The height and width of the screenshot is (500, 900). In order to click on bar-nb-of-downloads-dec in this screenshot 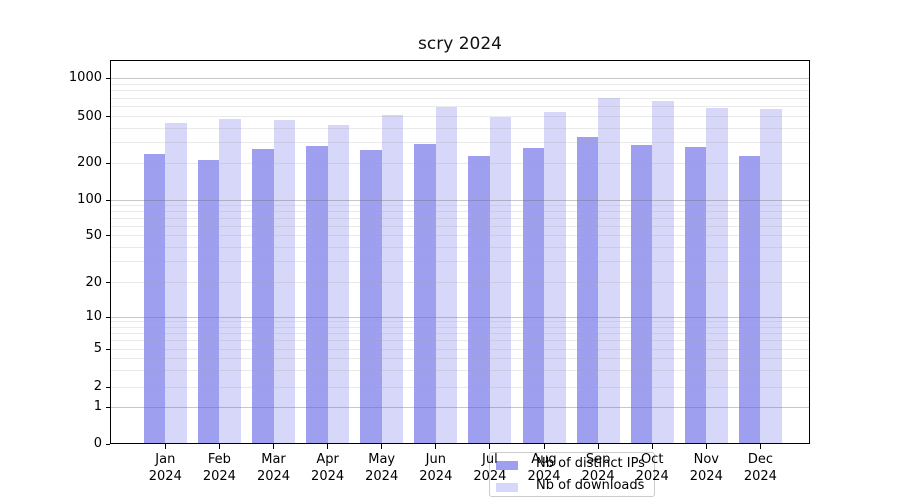, I will do `click(771, 276)`.